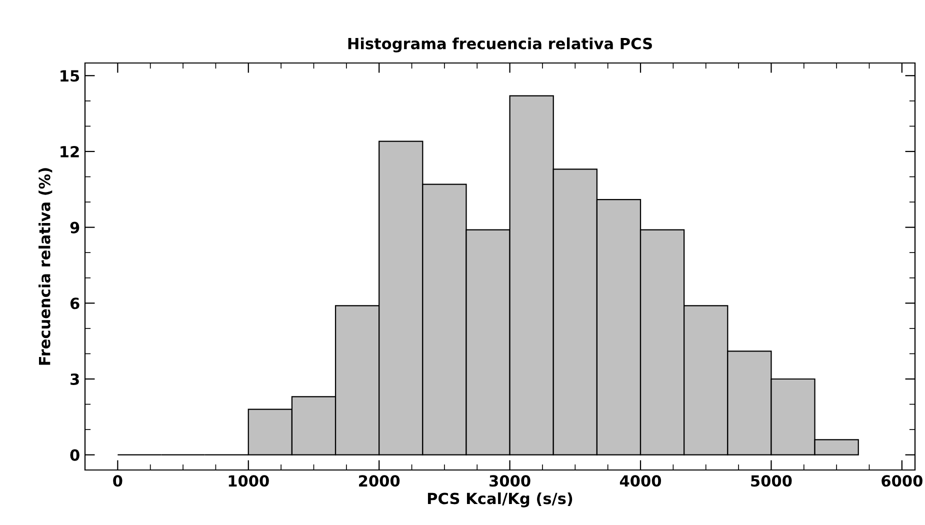 The width and height of the screenshot is (925, 525). Describe the element at coordinates (500, 45) in the screenshot. I see `chart-title: Histograma frecuencia relativa PCS` at that location.